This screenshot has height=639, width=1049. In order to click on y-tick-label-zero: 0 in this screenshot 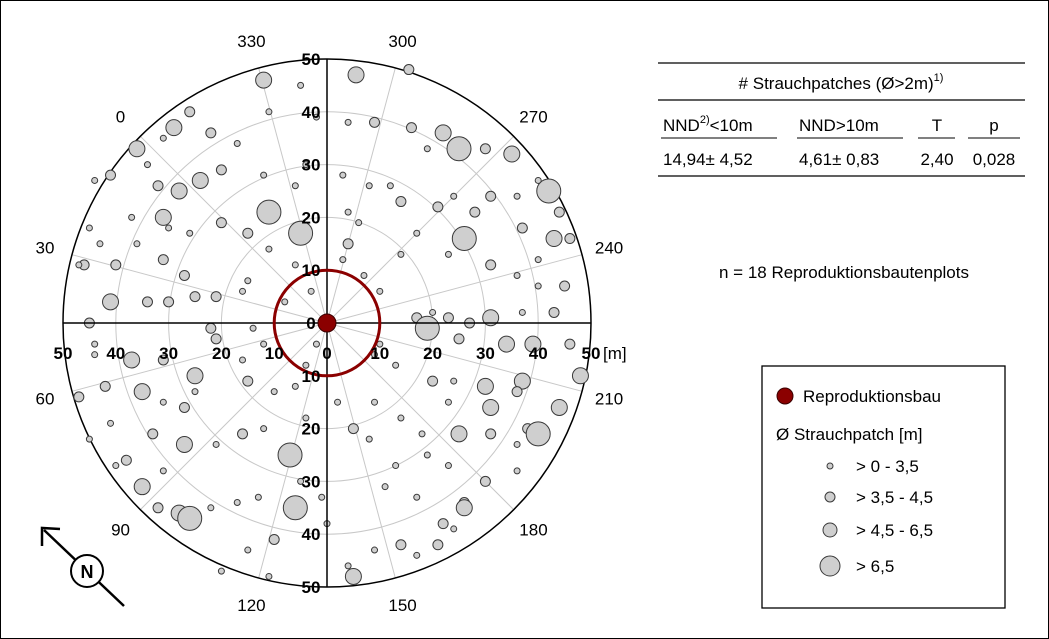, I will do `click(310, 323)`.